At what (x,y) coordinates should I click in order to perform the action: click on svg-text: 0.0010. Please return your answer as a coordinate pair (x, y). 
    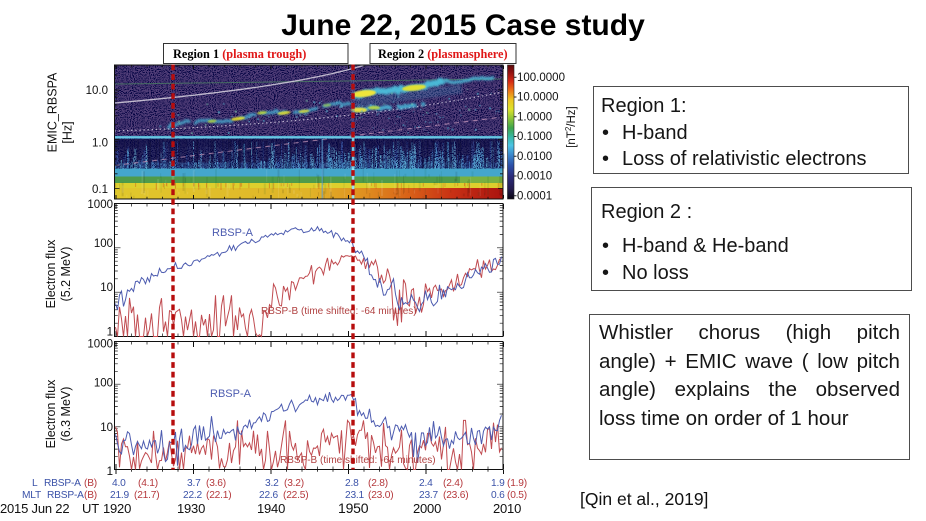
    Looking at the image, I should click on (534, 177).